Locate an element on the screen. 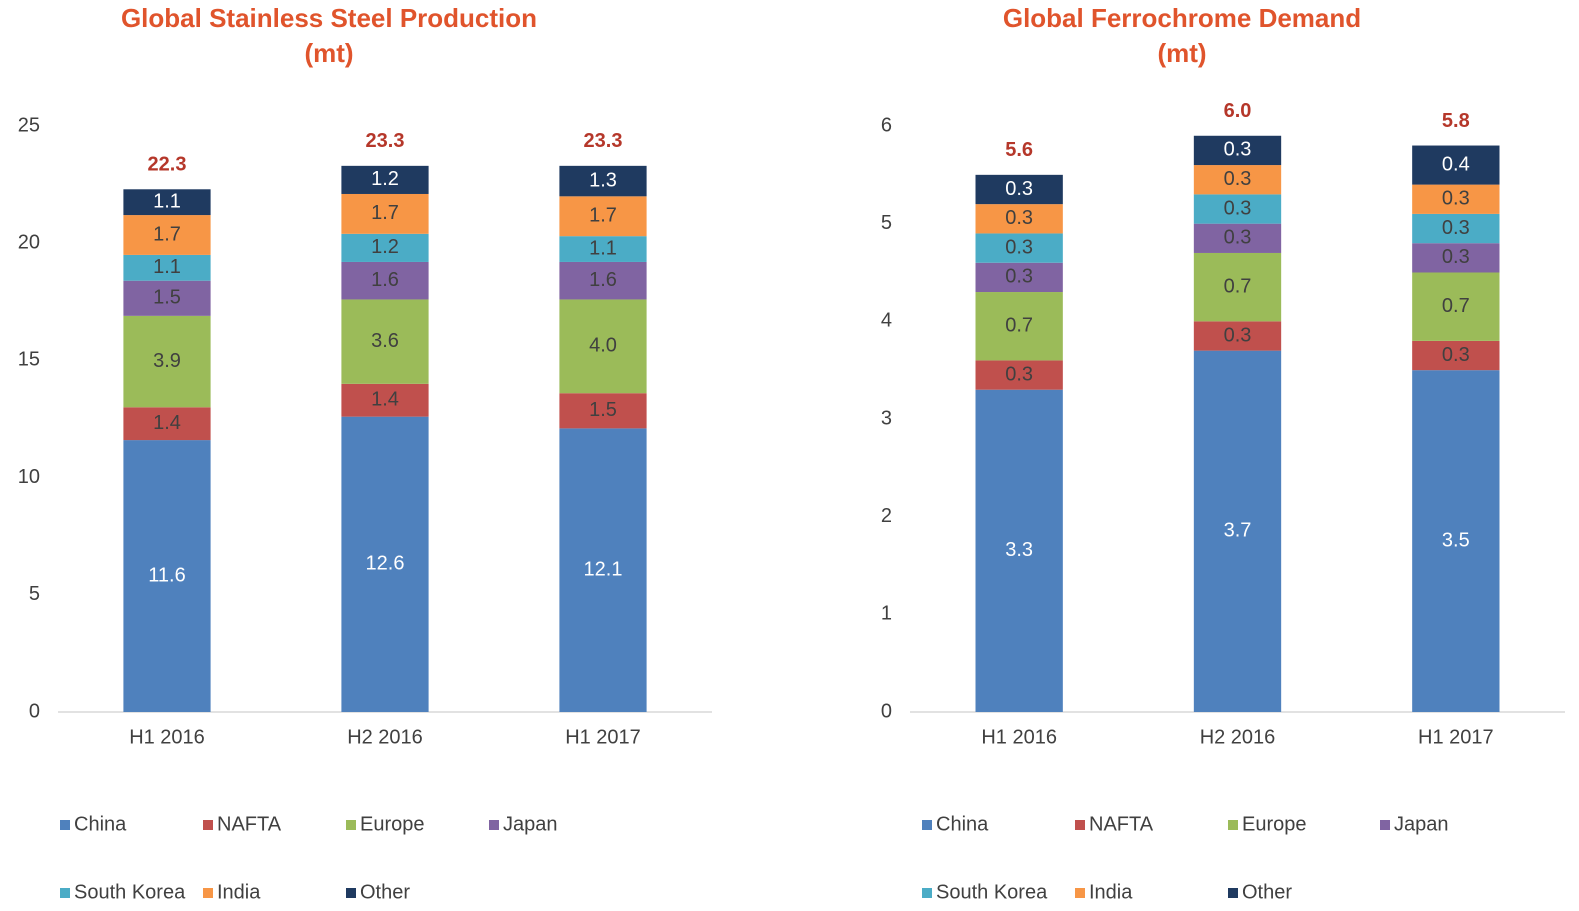 This screenshot has width=1579, height=911. segment-label: 1.5 is located at coordinates (167, 298).